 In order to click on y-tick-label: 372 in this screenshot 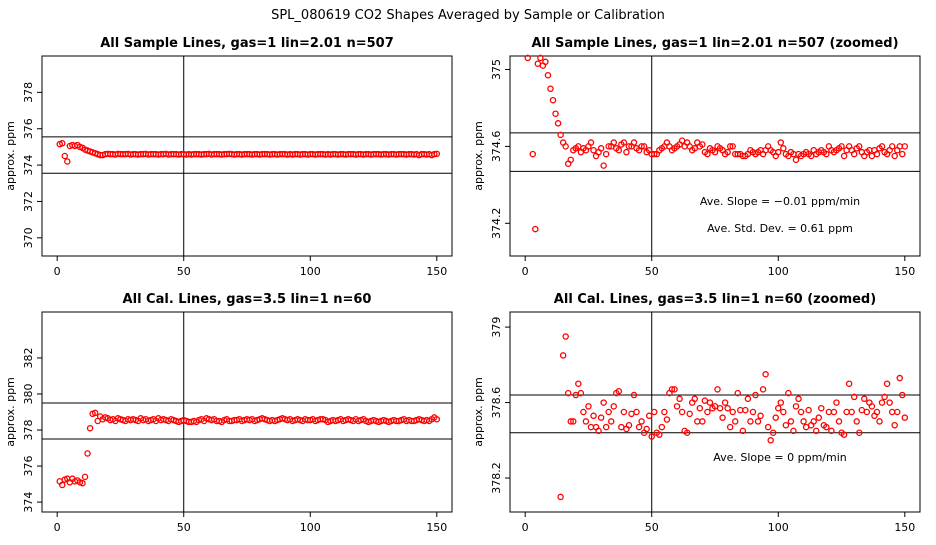, I will do `click(28, 201)`.